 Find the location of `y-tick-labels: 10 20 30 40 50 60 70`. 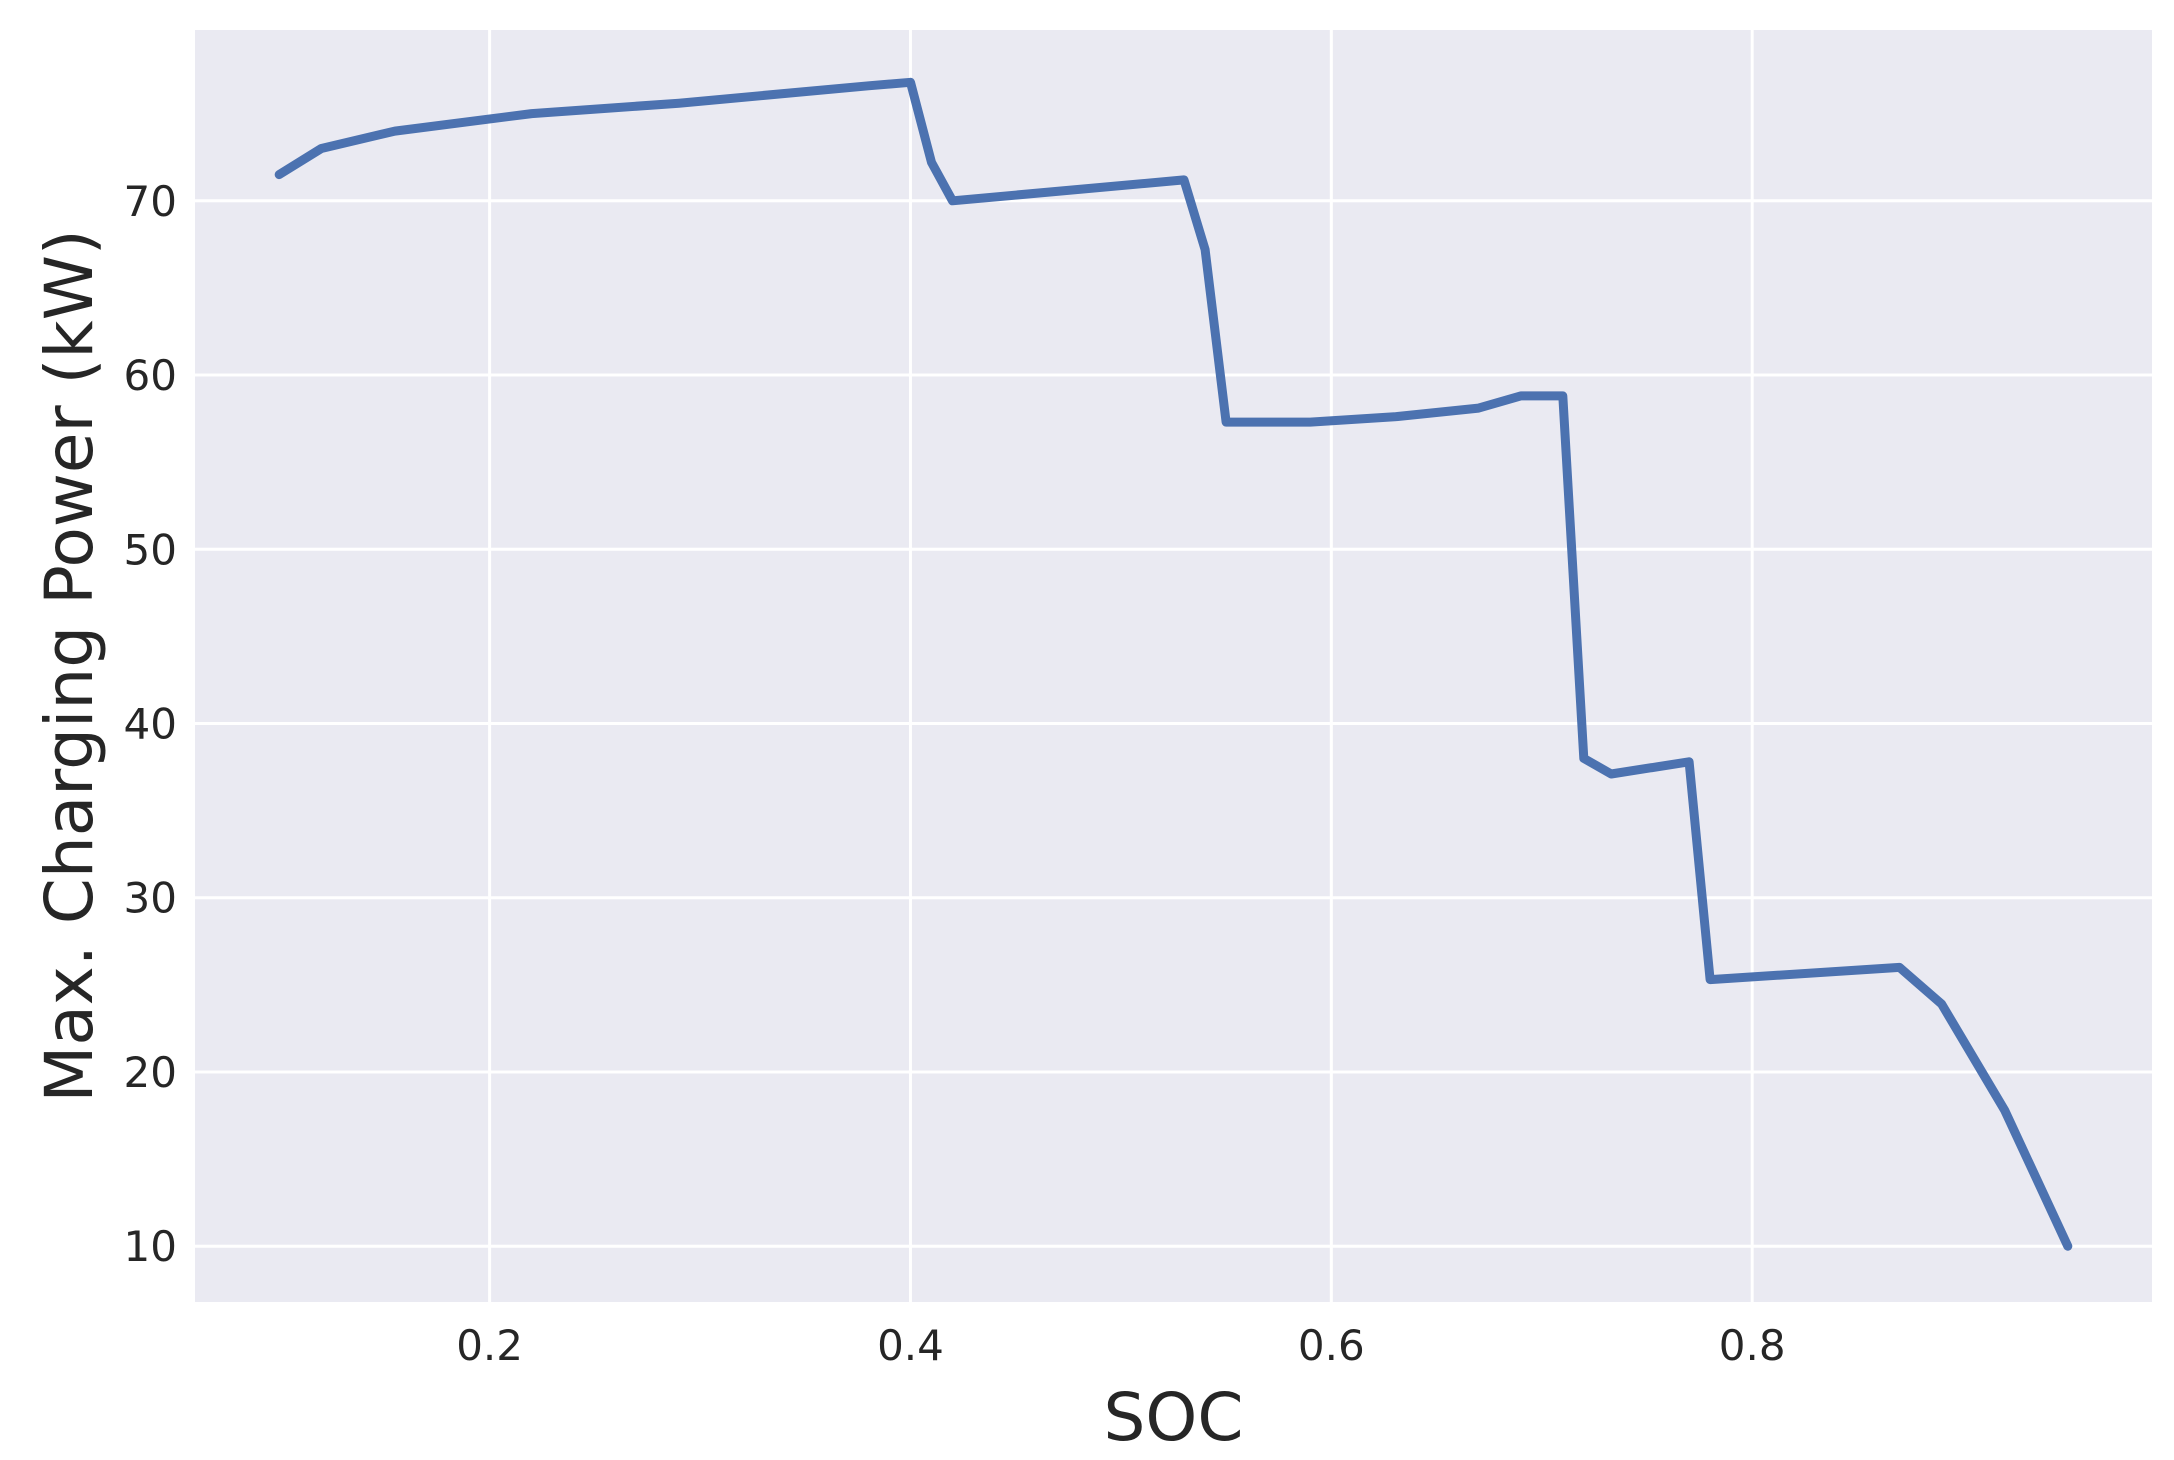

y-tick-labels: 10 20 30 40 50 60 70 is located at coordinates (150, 724).